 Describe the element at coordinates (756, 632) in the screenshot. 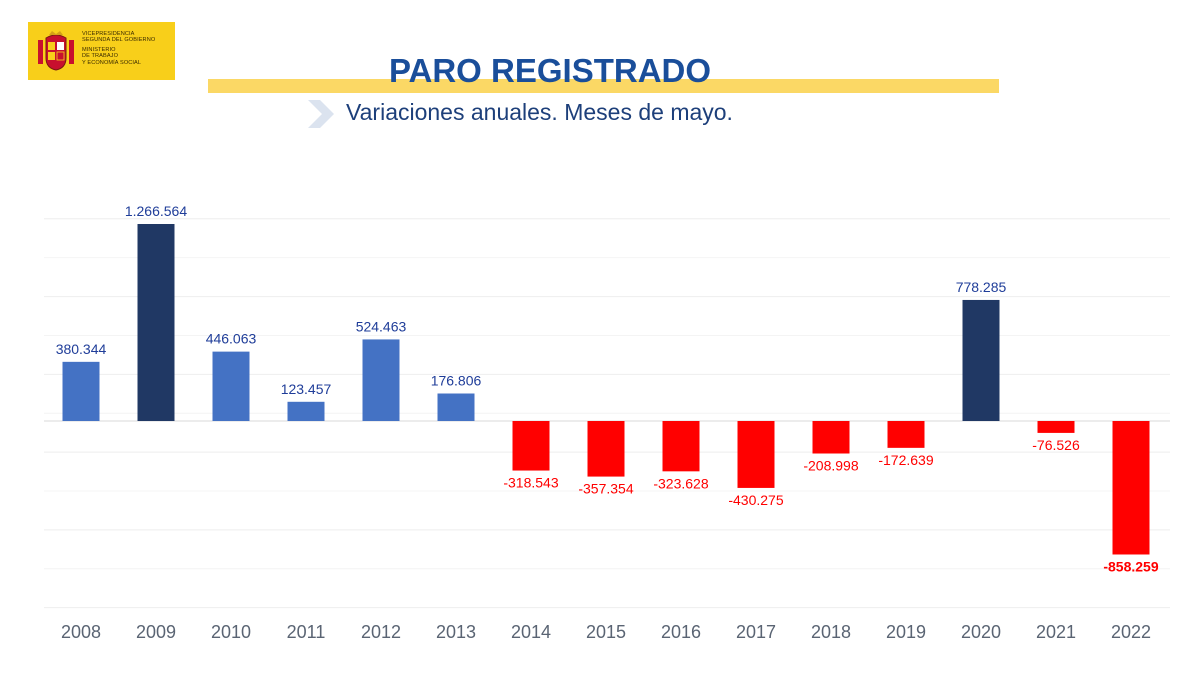

I see `x-tick-label-2017: 2017` at that location.